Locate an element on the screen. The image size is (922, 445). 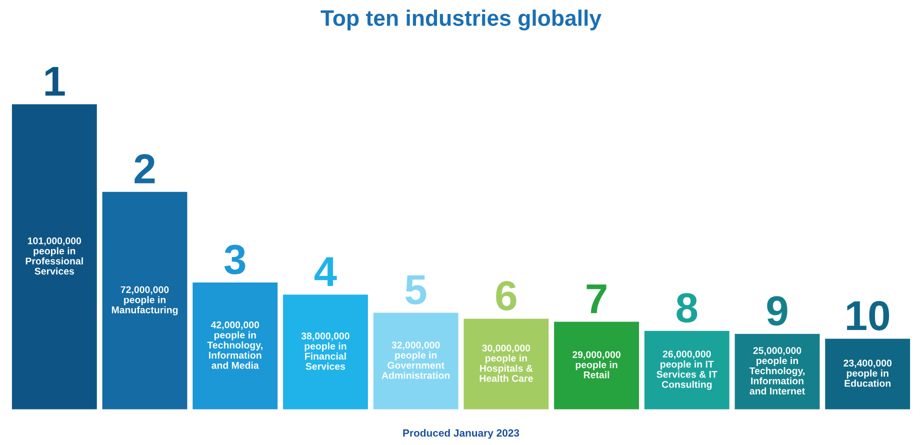
data-label: 38,000,000 people in Financial Services is located at coordinates (325, 351).